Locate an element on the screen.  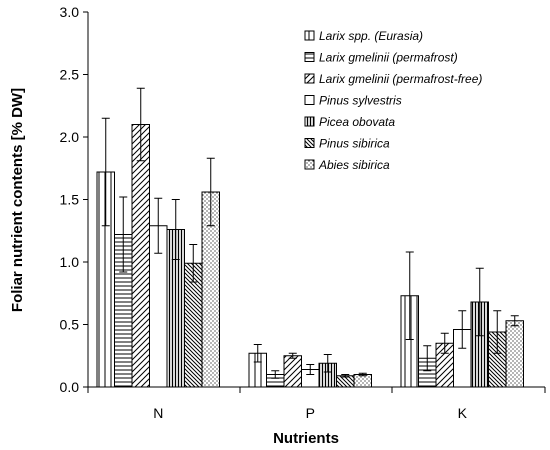
legend-item-4: Picea obovata is located at coordinates (349, 122).